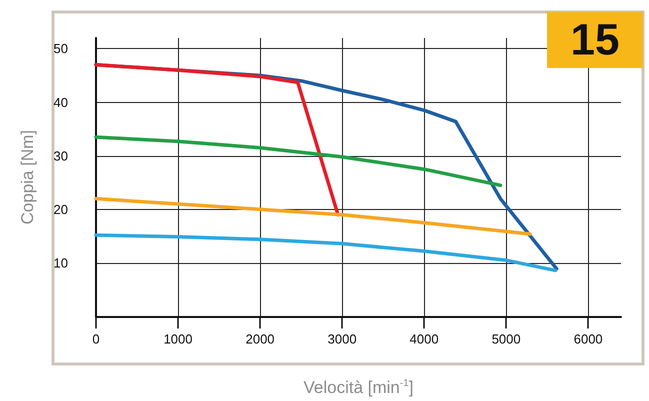 This screenshot has width=649, height=401. What do you see at coordinates (61, 156) in the screenshot?
I see `y-tick-label: 30` at bounding box center [61, 156].